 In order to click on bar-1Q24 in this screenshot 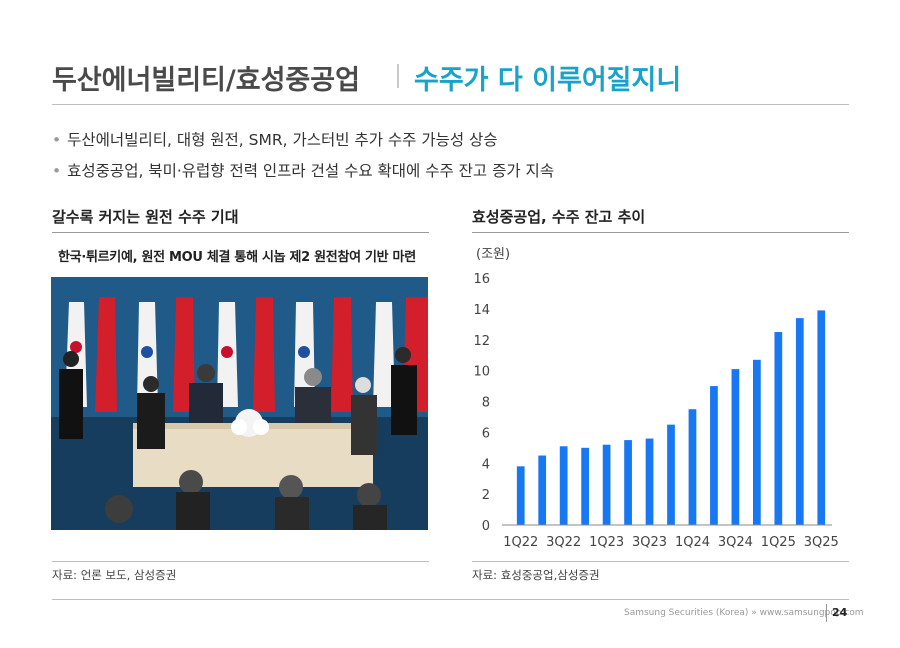, I will do `click(692, 467)`.